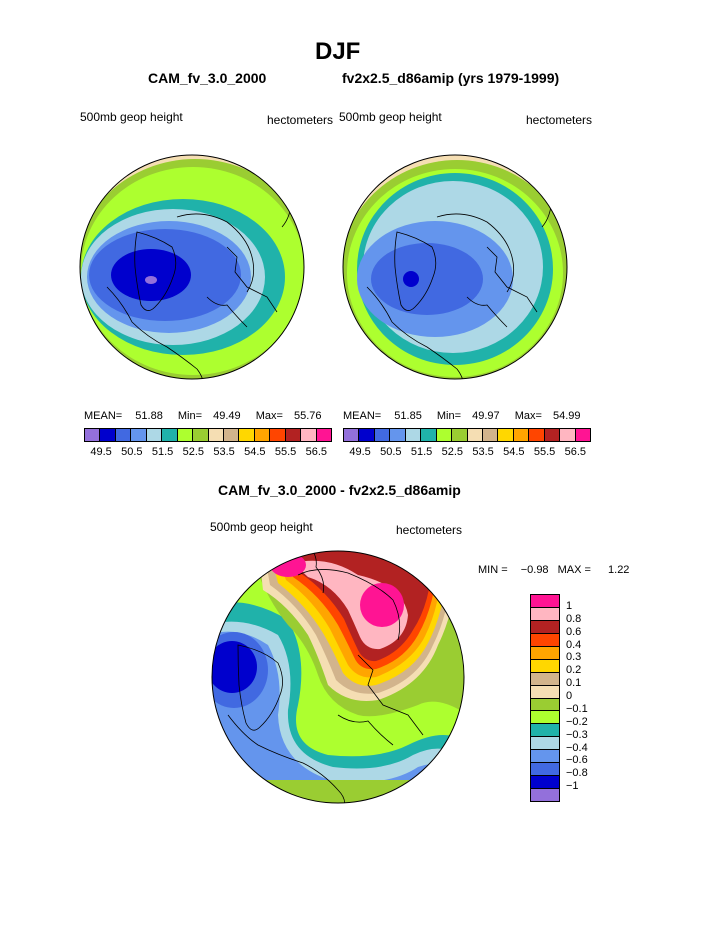 This screenshot has height=935, width=723. I want to click on diff-polar-map, so click(338, 677).